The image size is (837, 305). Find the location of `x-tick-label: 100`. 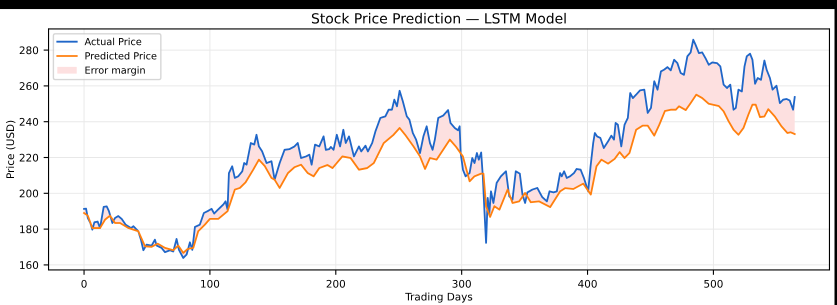

x-tick-label: 100 is located at coordinates (210, 284).